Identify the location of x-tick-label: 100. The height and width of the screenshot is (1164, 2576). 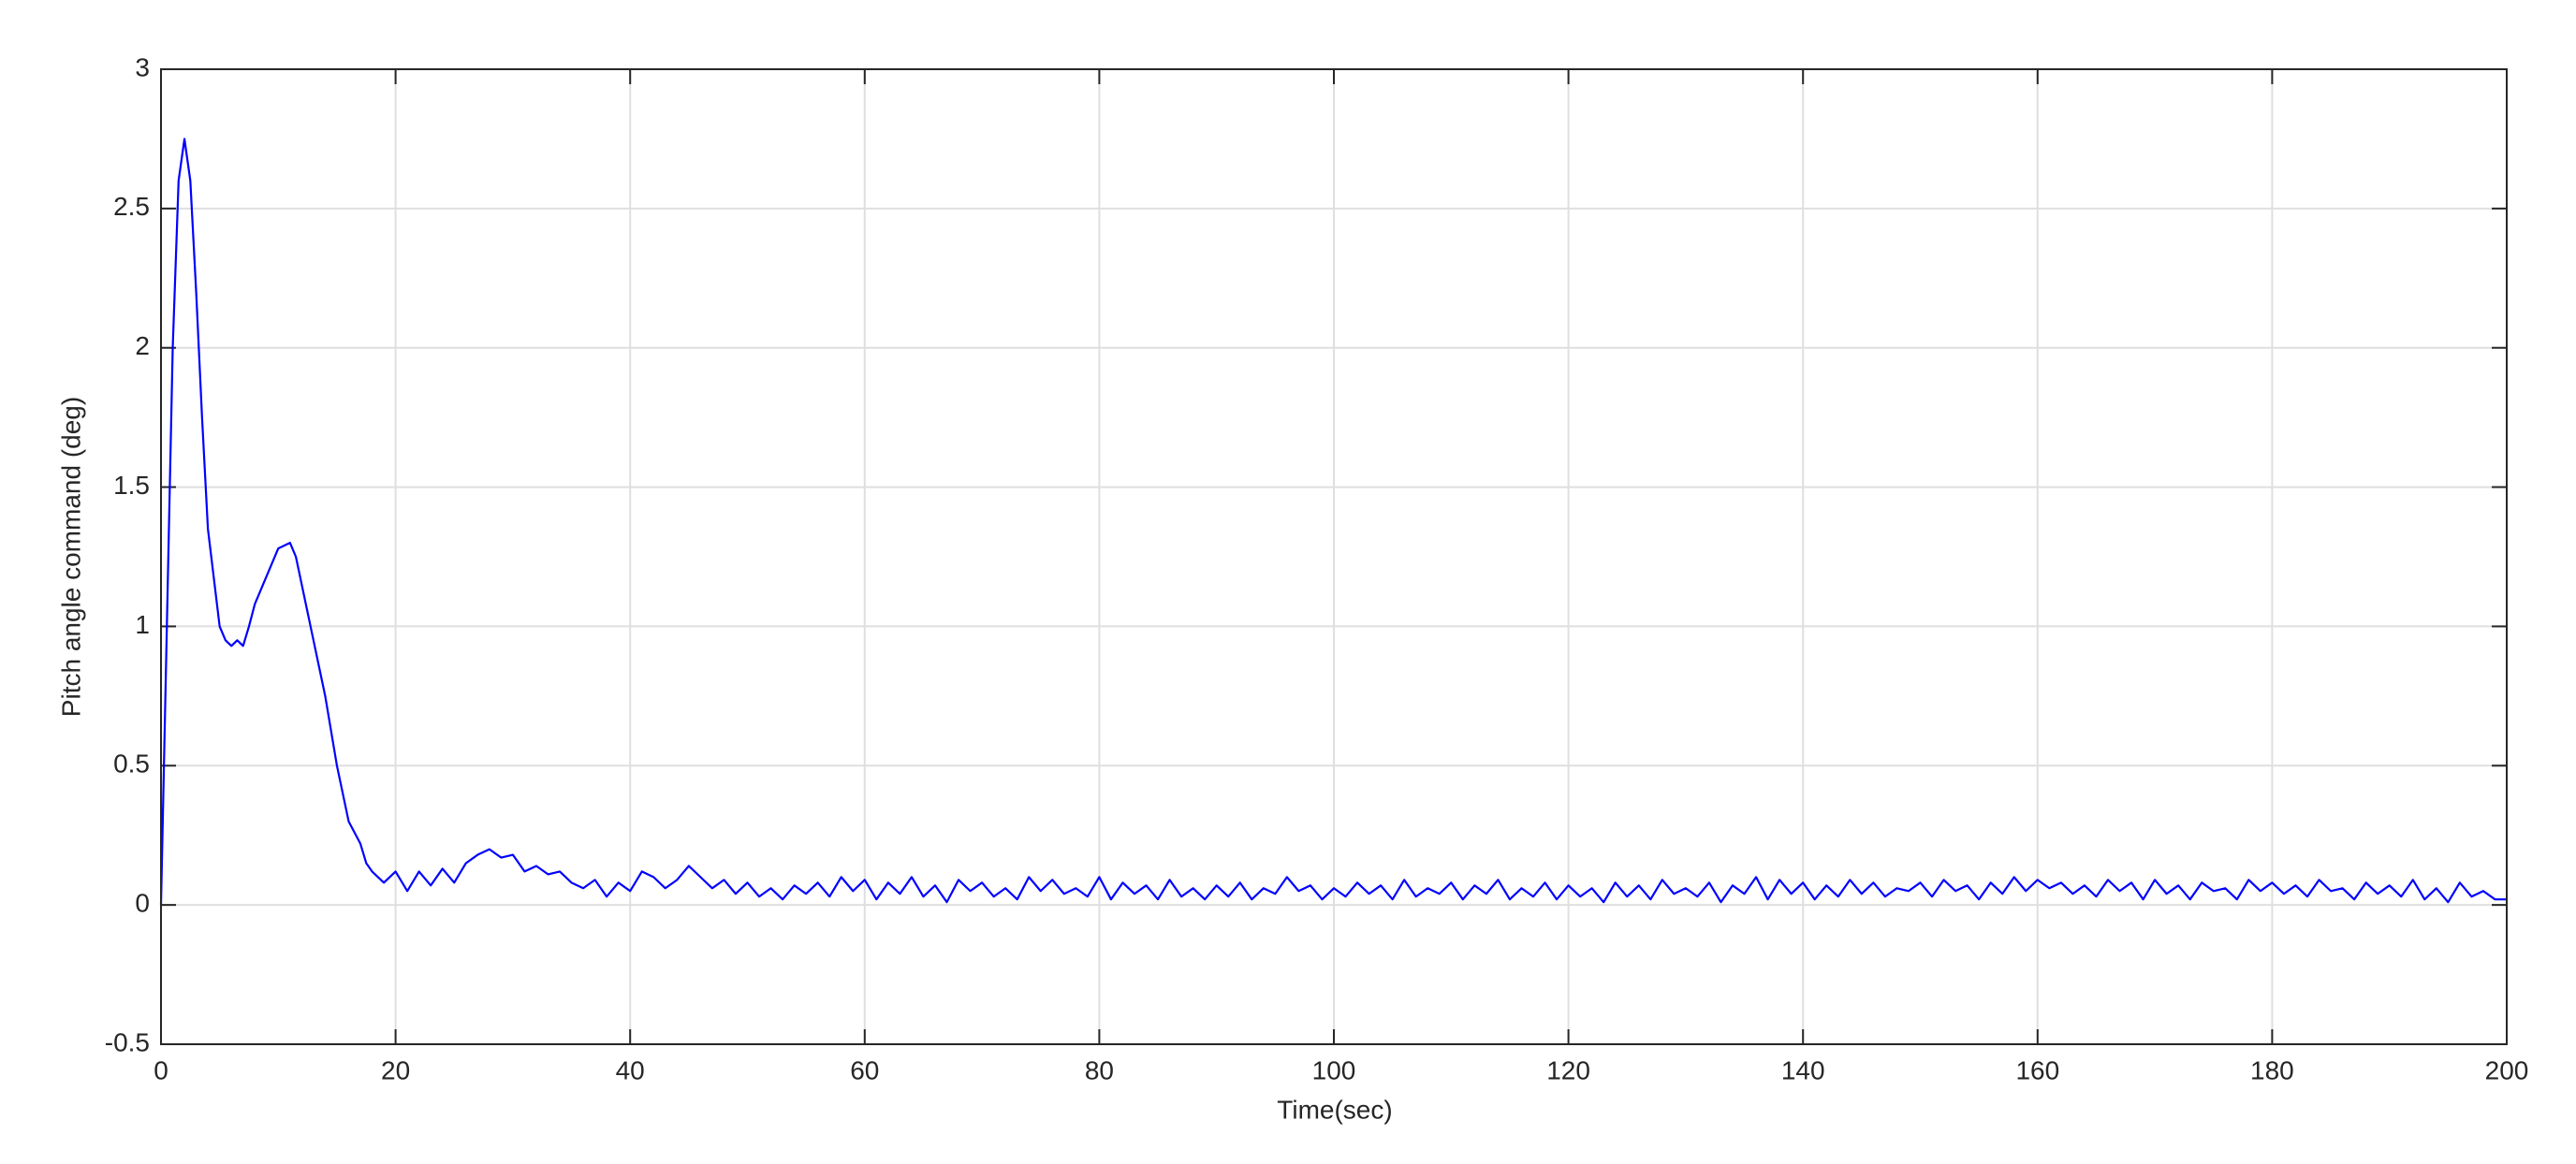
(1334, 1069).